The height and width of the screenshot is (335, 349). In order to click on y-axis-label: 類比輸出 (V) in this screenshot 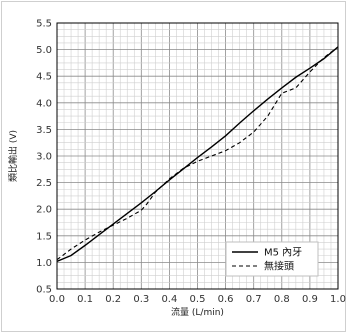, I will do `click(13, 156)`.